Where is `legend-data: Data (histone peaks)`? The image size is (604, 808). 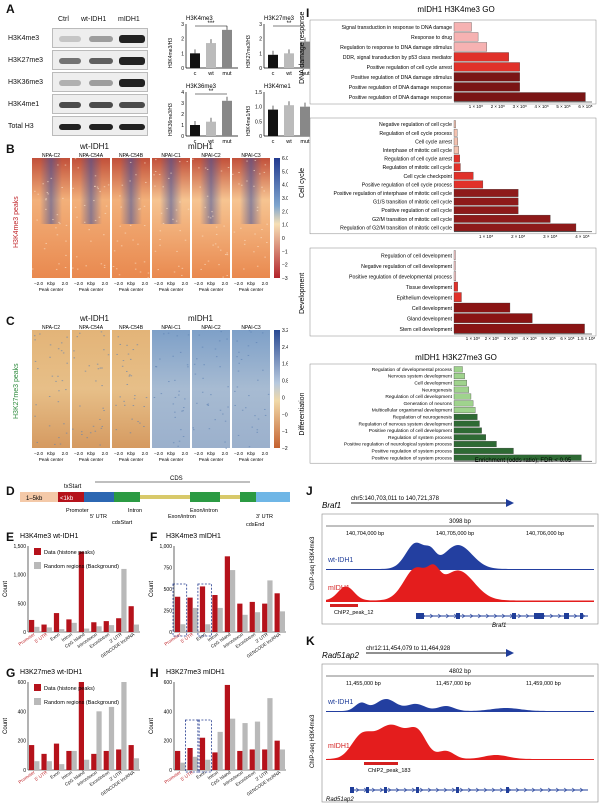
legend-data: Data (histone peaks) is located at coordinates (69, 553).